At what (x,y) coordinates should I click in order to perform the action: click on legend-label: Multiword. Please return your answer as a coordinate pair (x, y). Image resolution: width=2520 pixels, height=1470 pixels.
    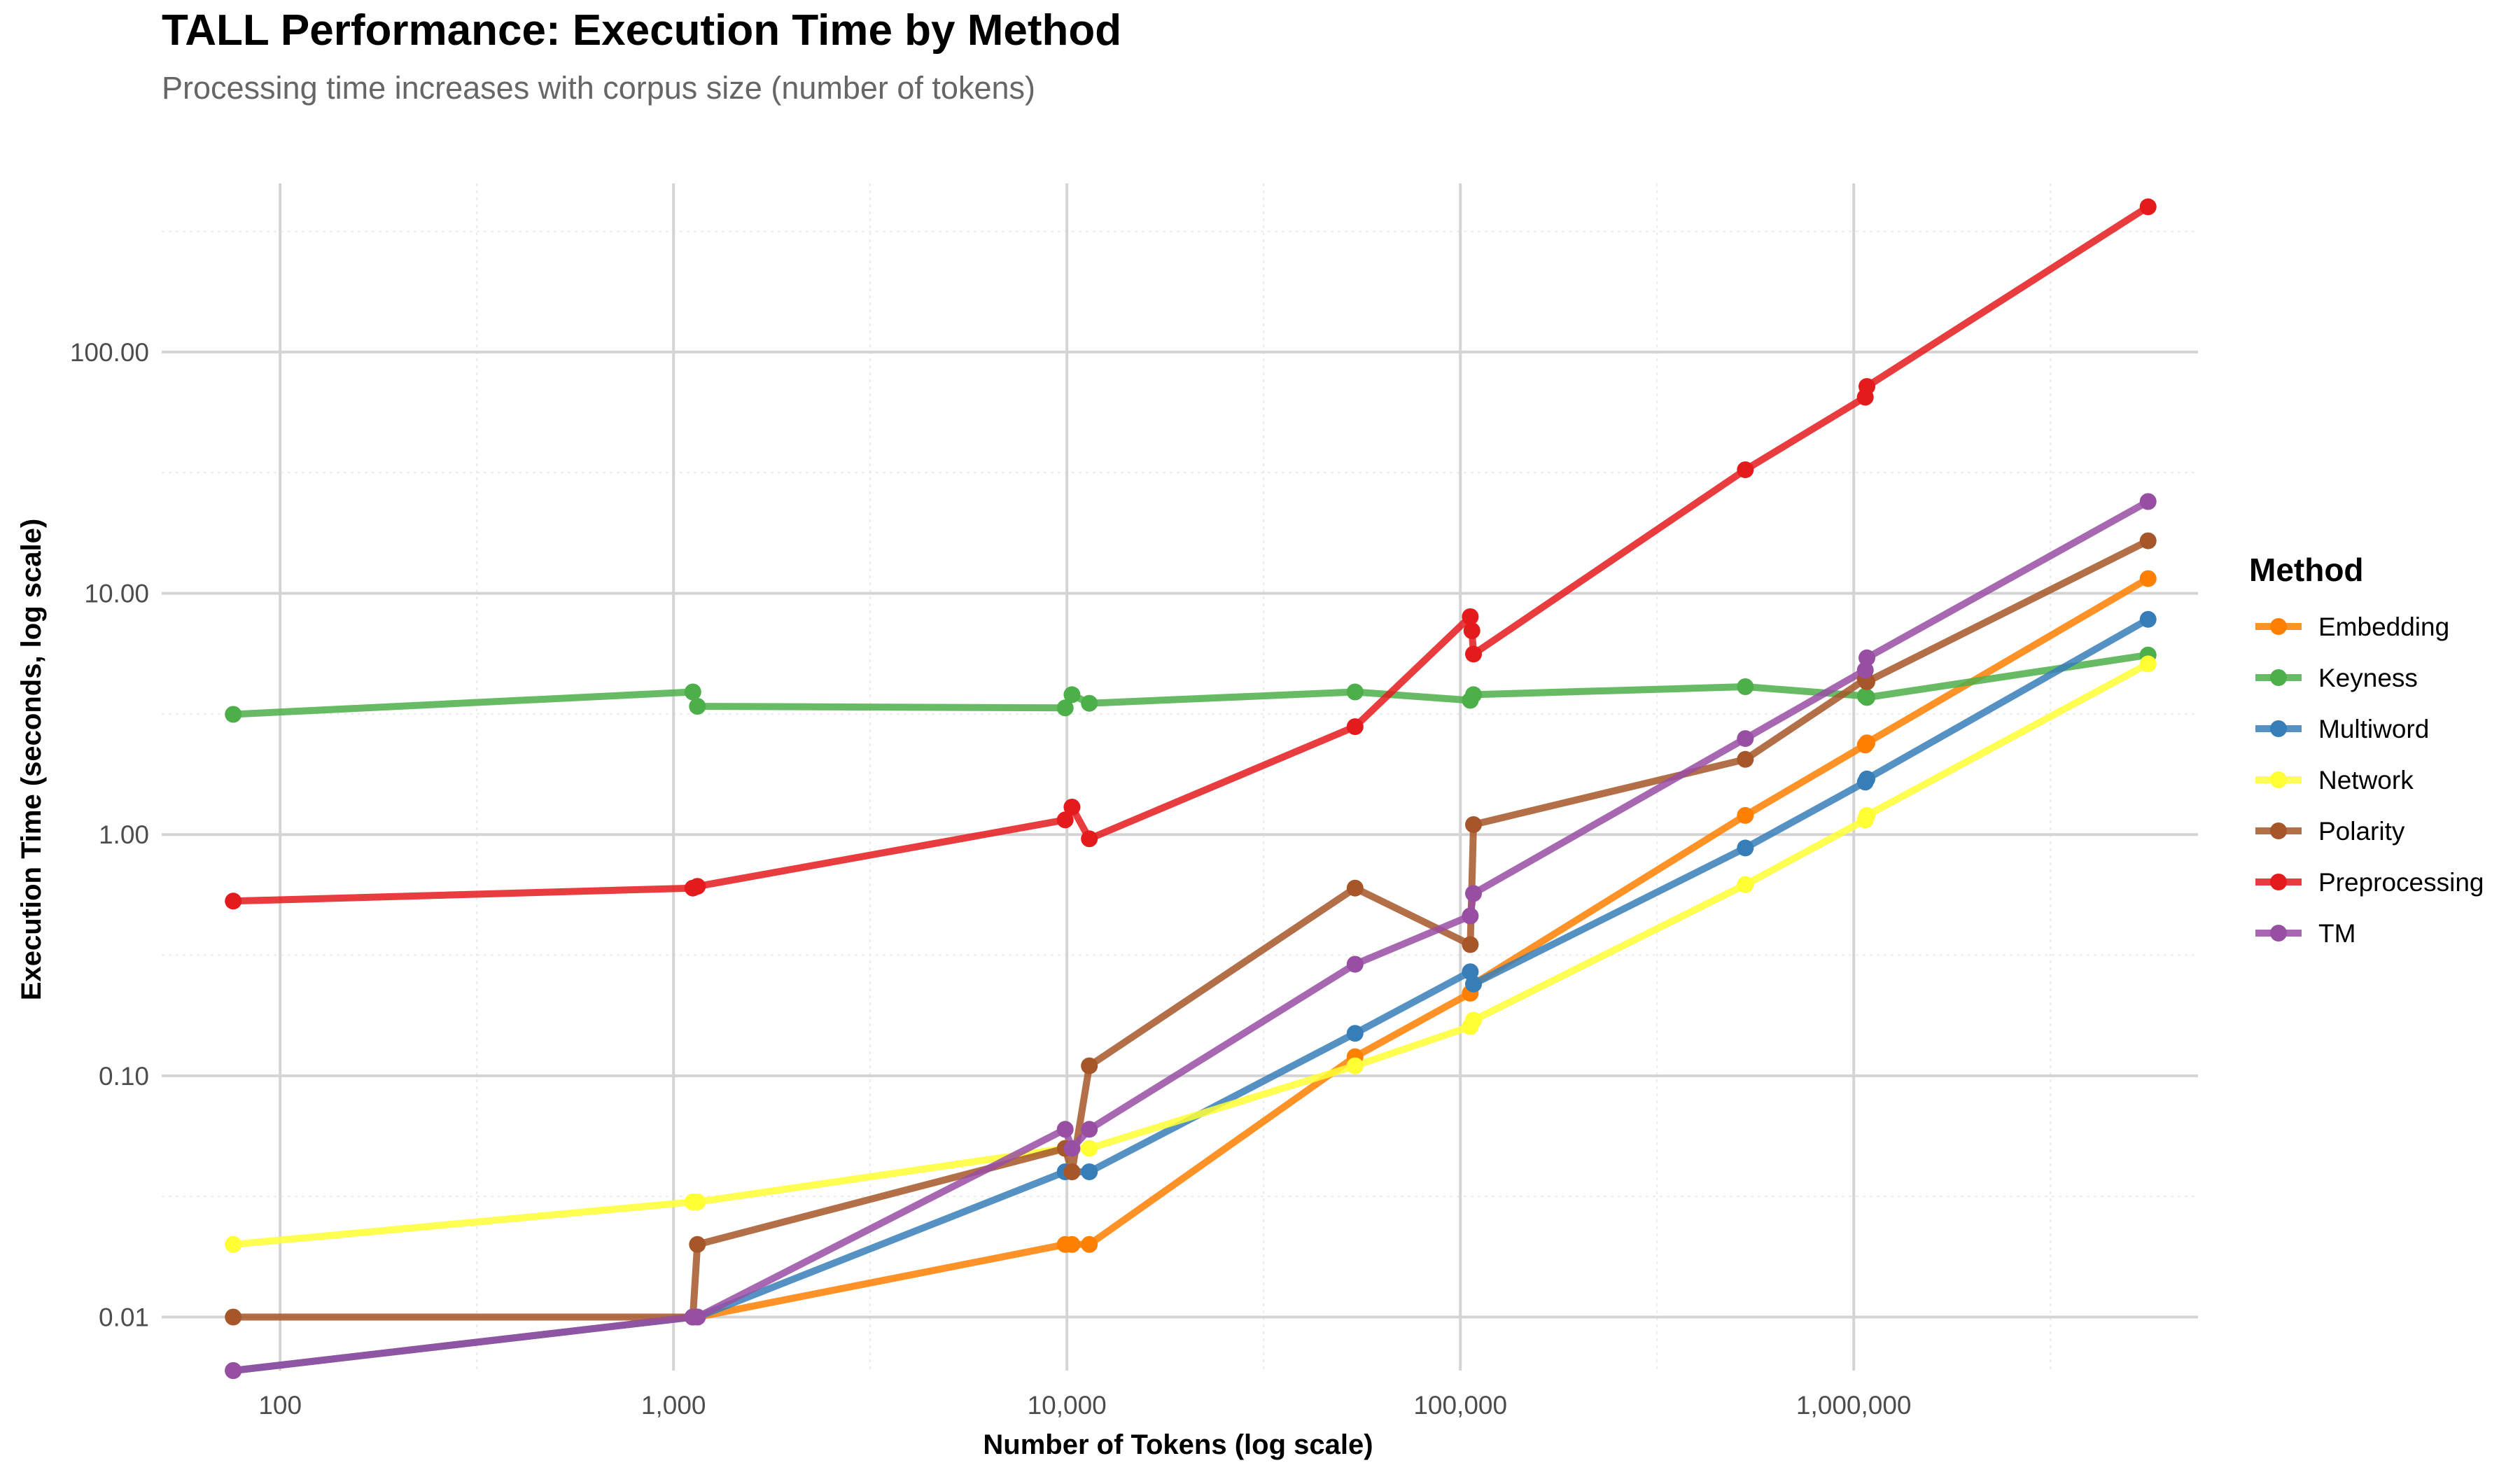
    Looking at the image, I should click on (2373, 729).